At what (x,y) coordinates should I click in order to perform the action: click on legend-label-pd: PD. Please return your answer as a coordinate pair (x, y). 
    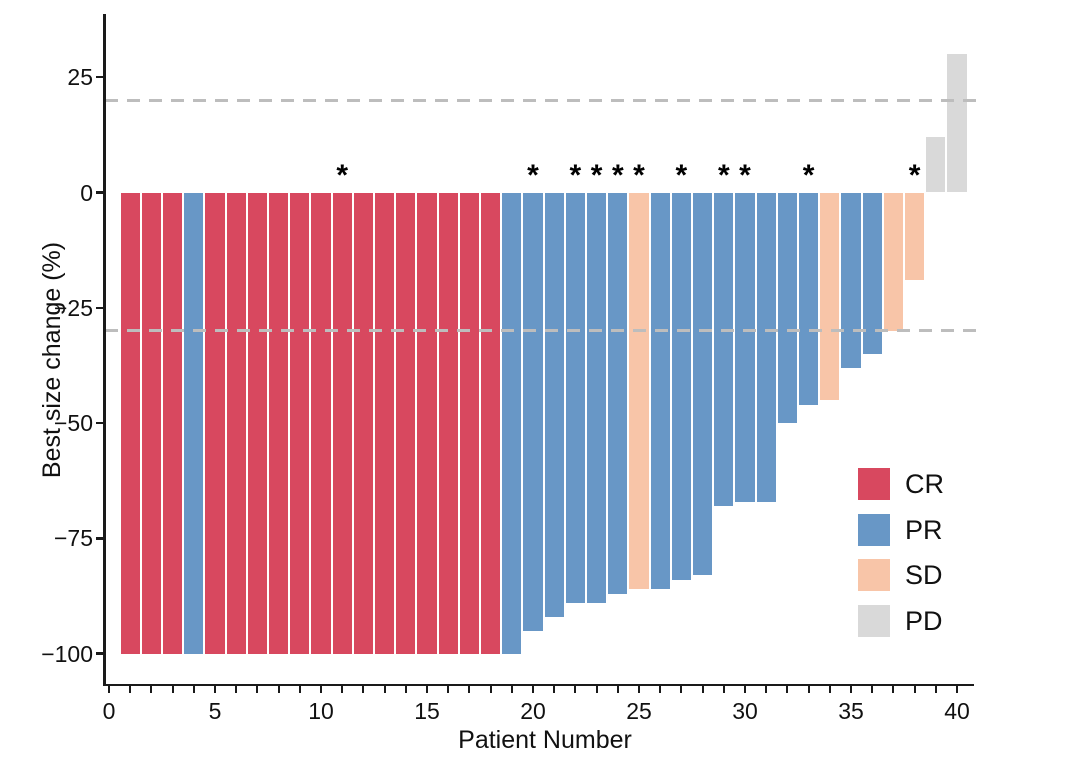
    Looking at the image, I should click on (924, 620).